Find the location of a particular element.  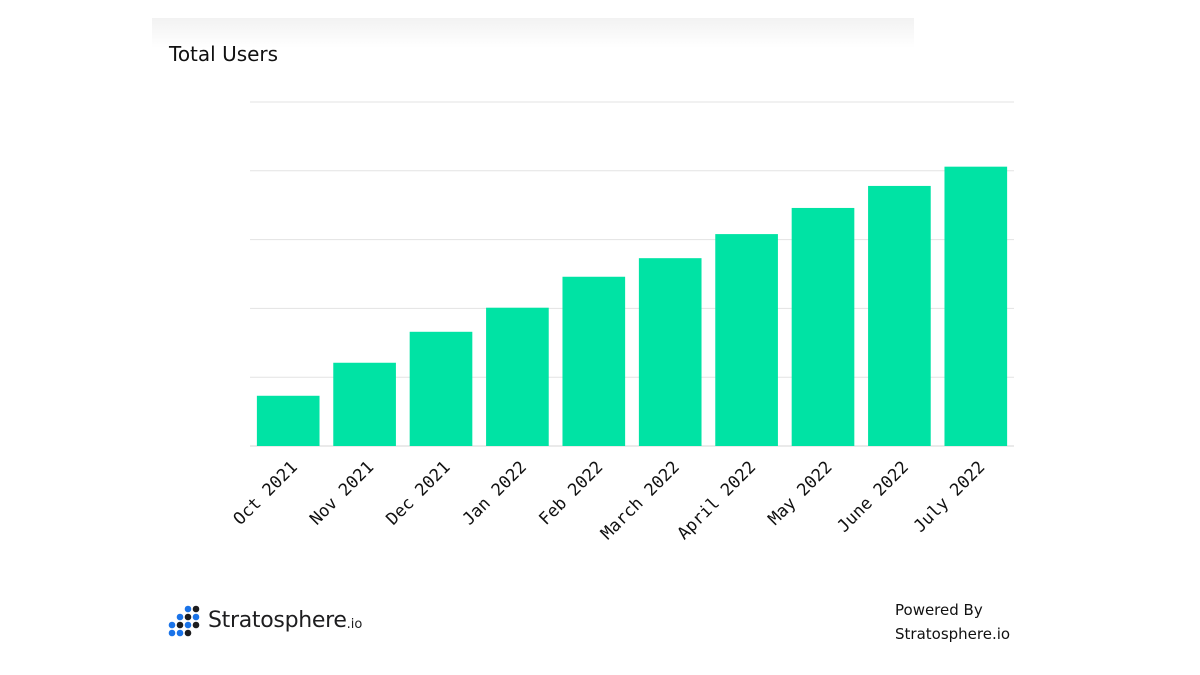

x-tick-label: March 2022 is located at coordinates (640, 500).